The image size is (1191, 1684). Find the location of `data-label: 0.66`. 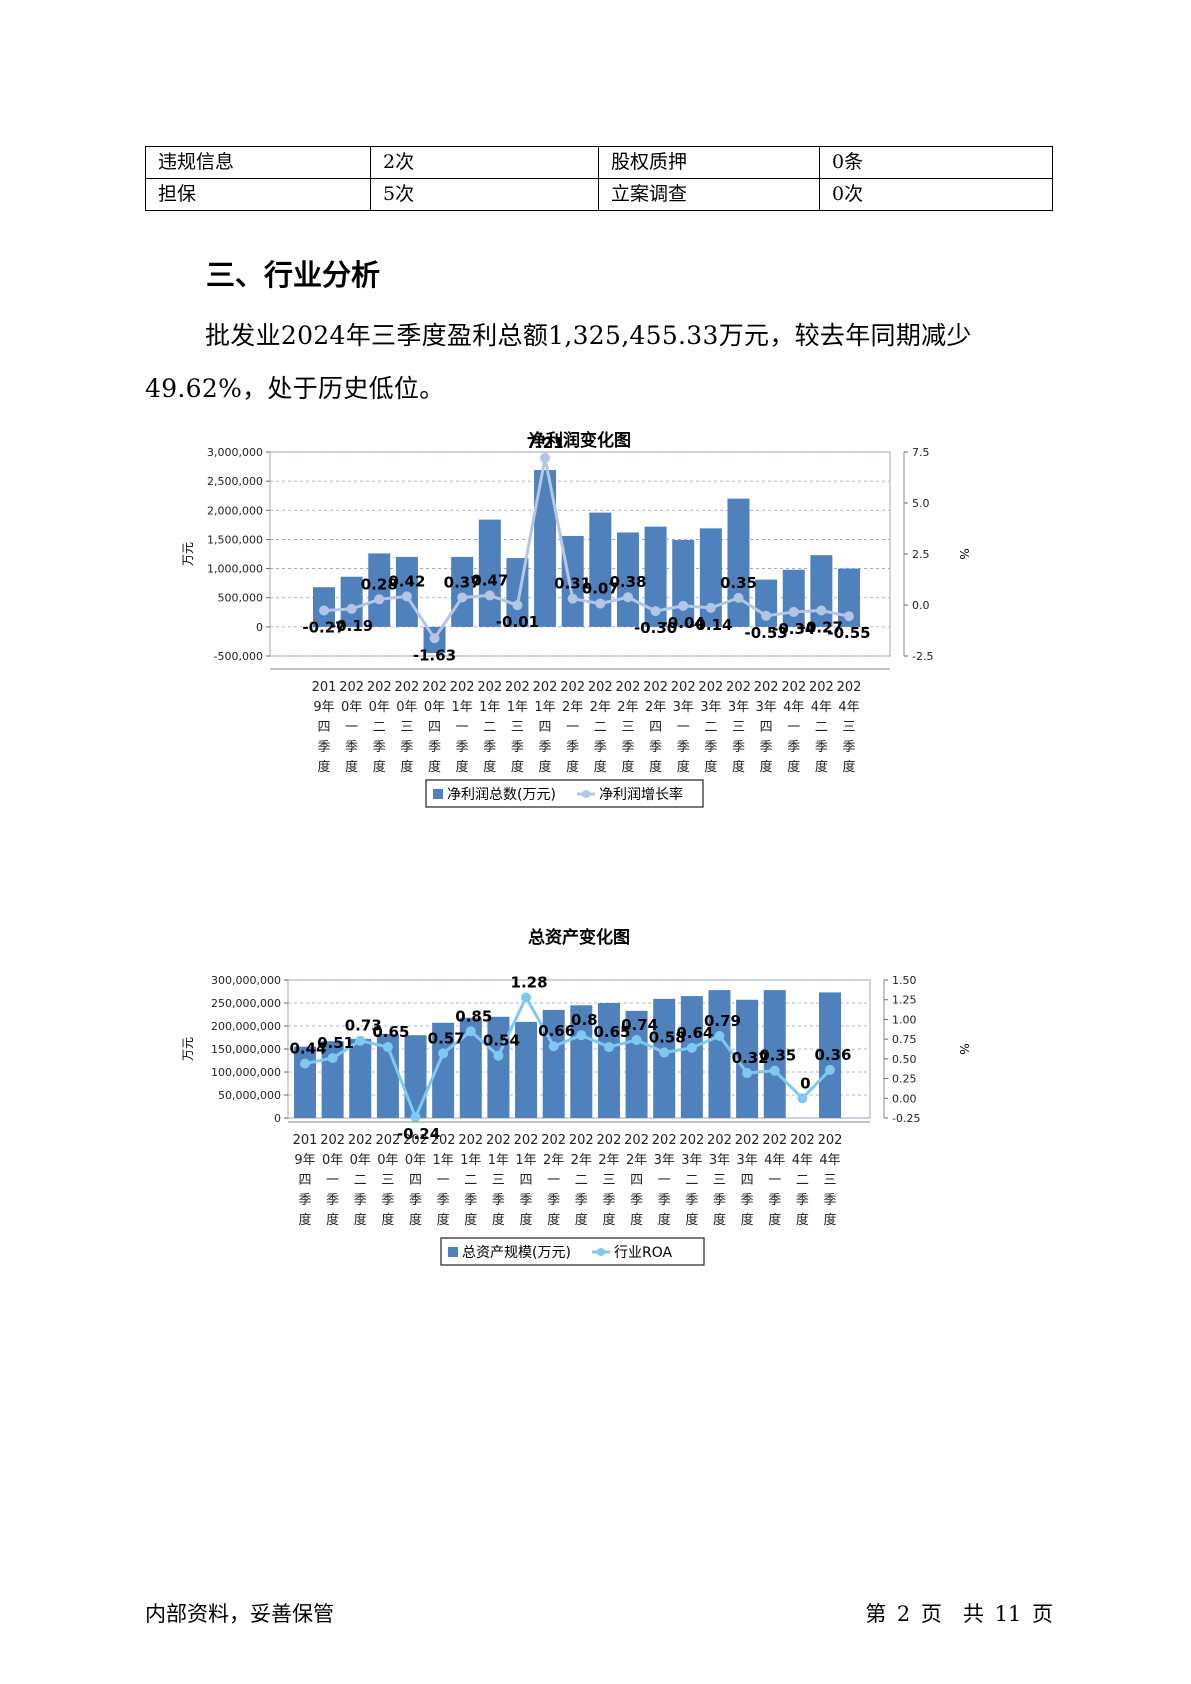

data-label: 0.66 is located at coordinates (556, 1031).